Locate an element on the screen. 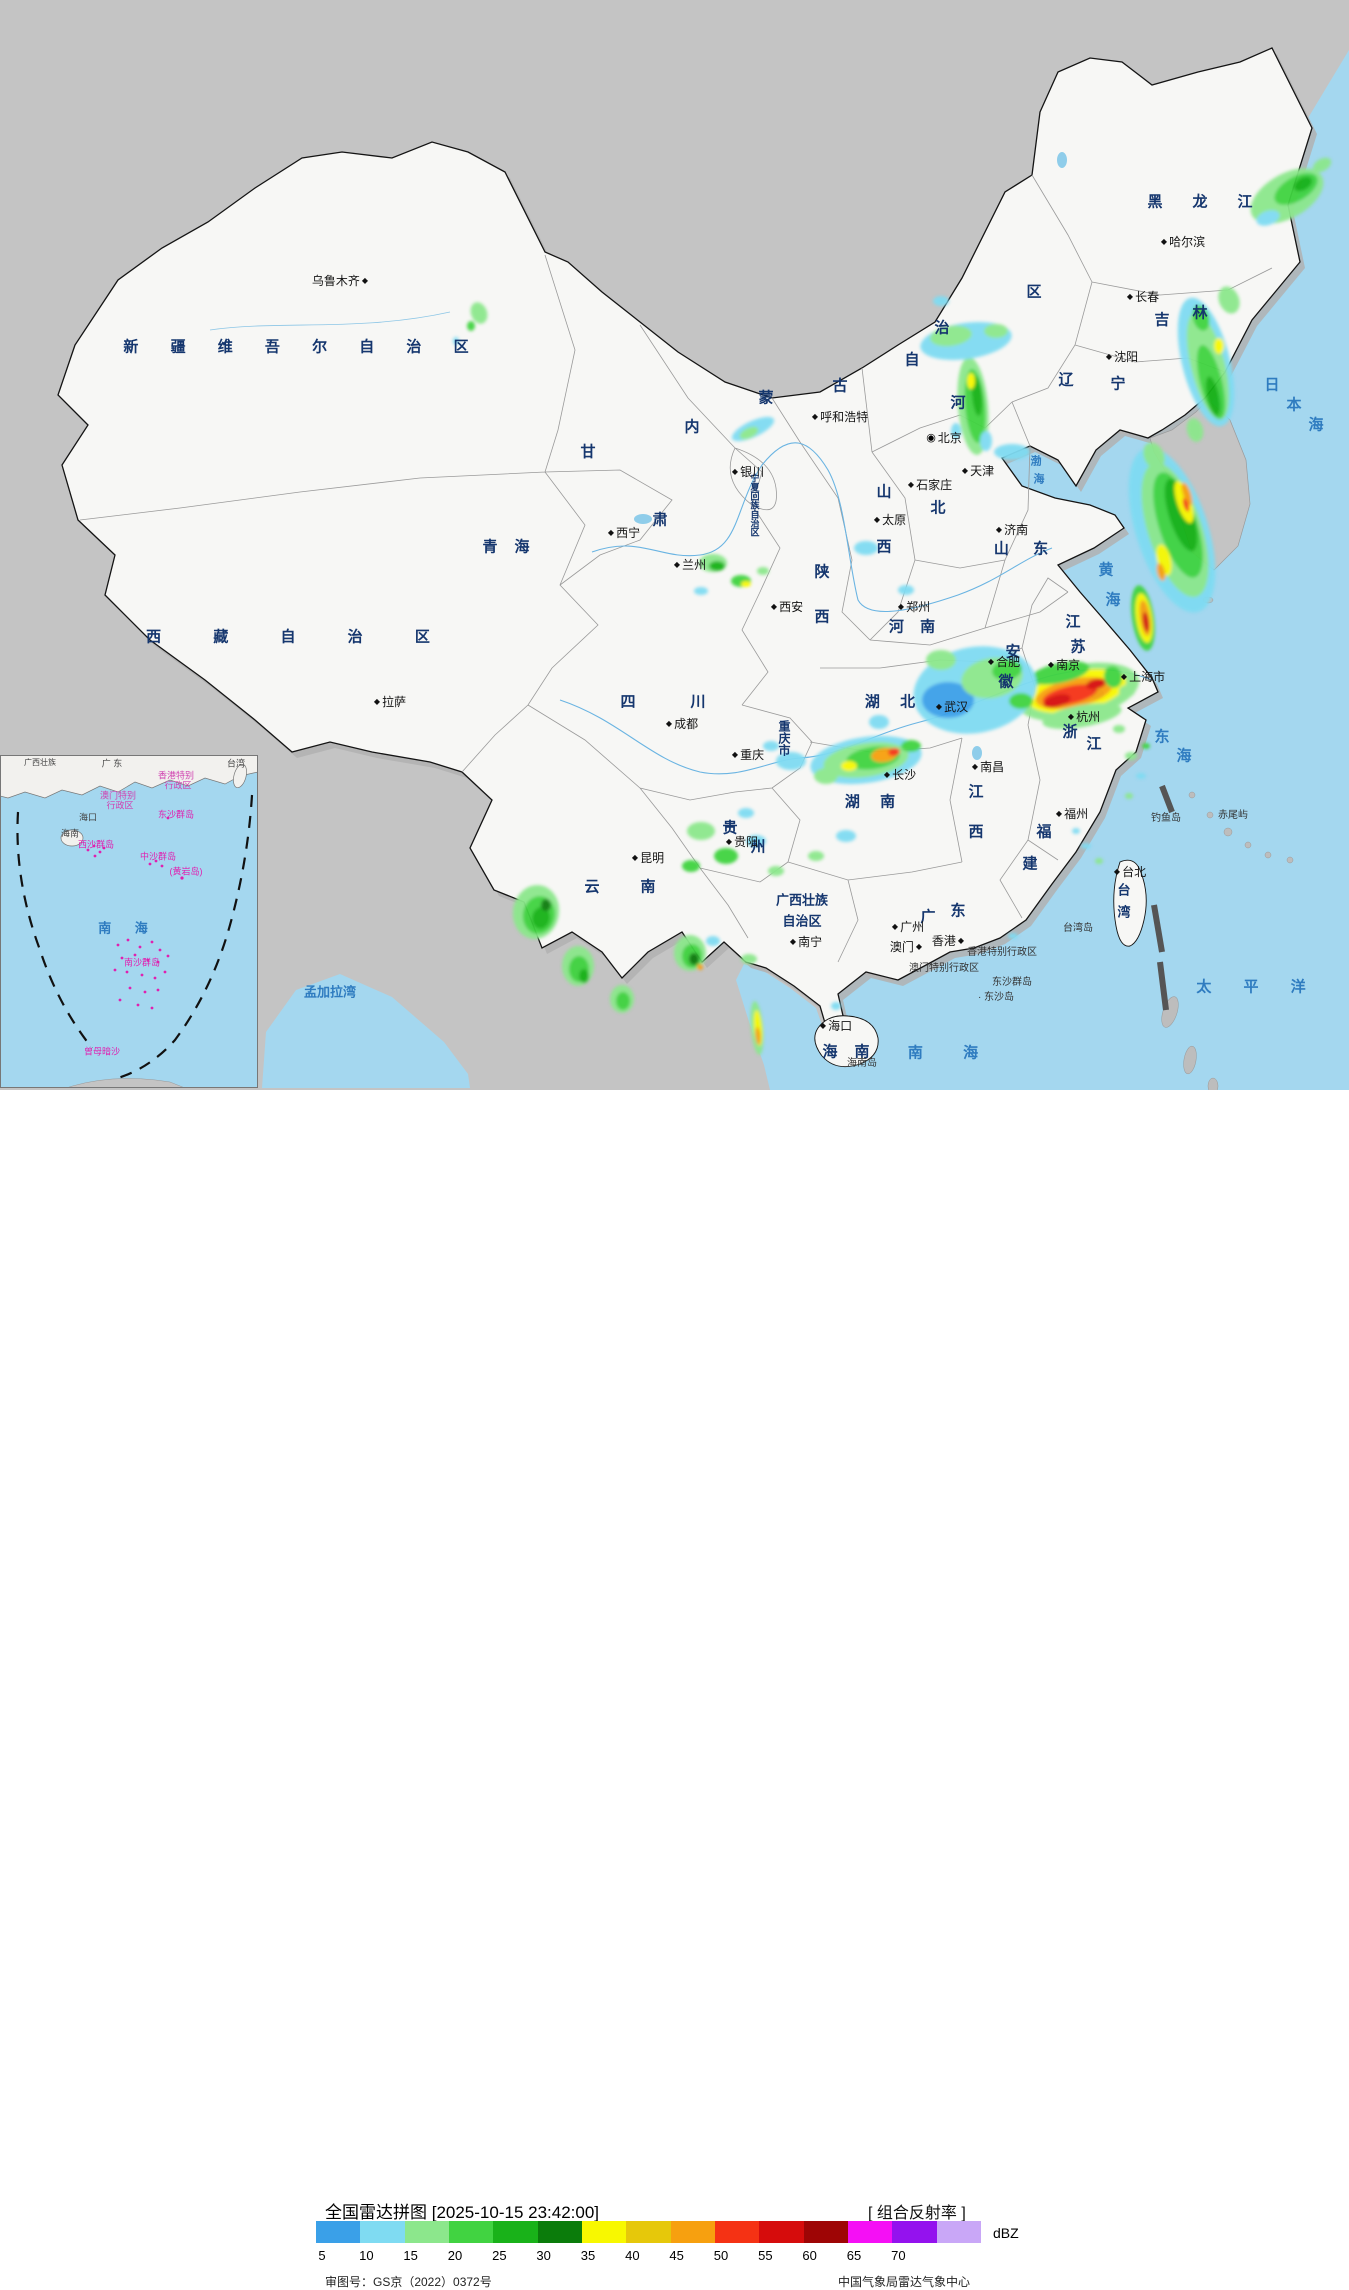  legend-tick: 55 is located at coordinates (765, 2255).